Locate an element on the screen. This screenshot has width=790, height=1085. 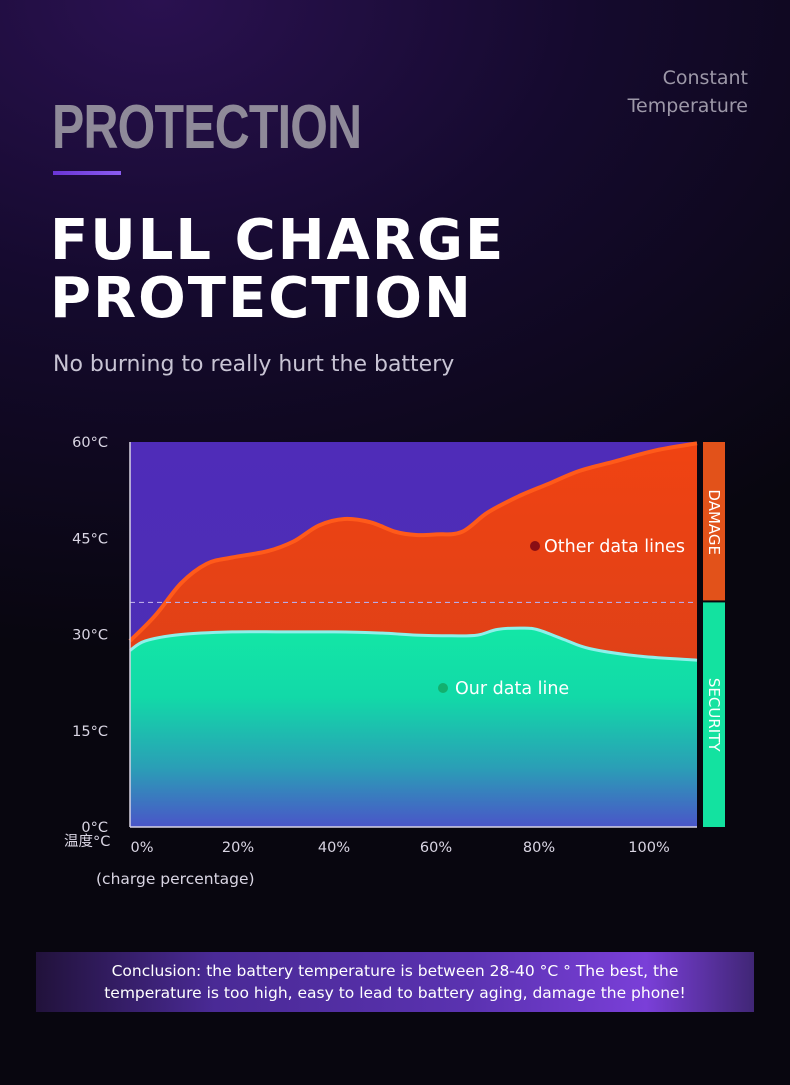
y-tick-label: 15°C is located at coordinates (90, 732).